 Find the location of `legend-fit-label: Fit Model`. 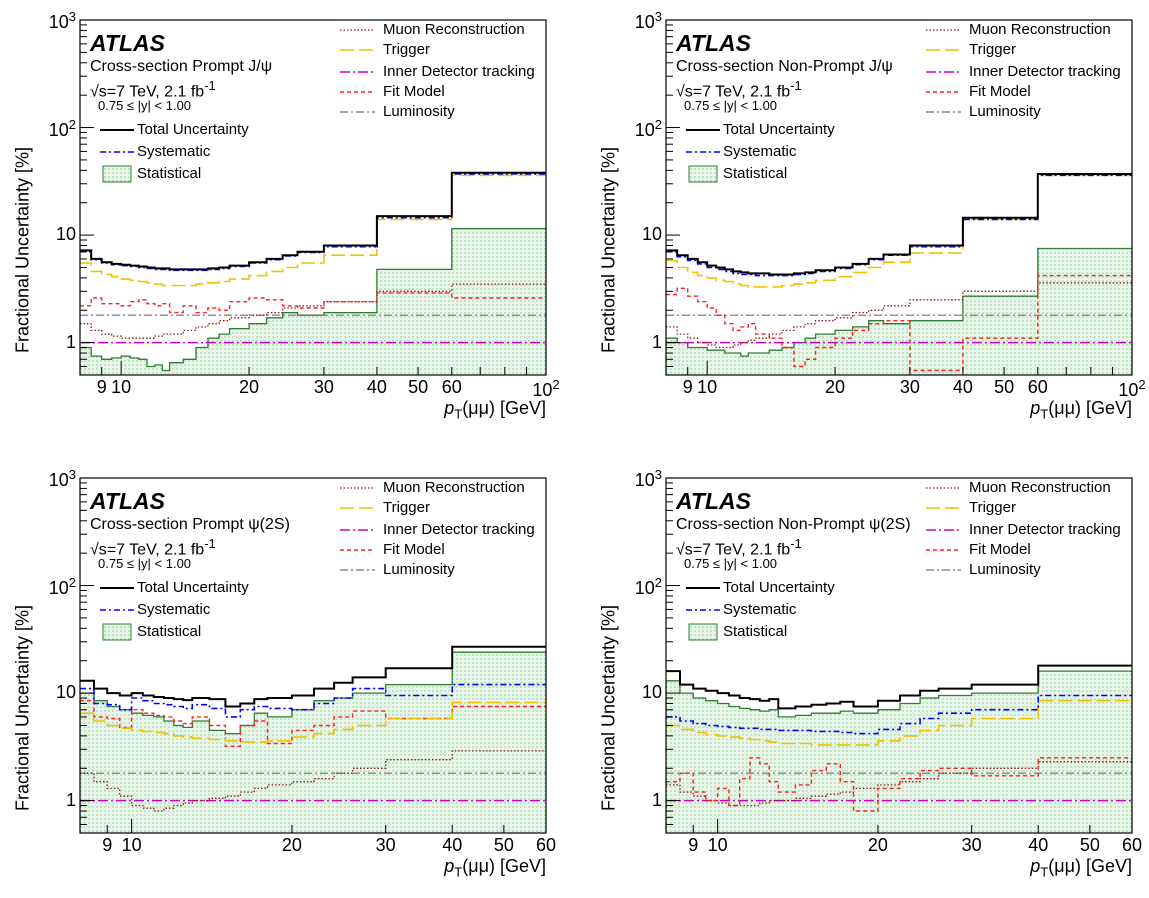

legend-fit-label: Fit Model is located at coordinates (414, 91).